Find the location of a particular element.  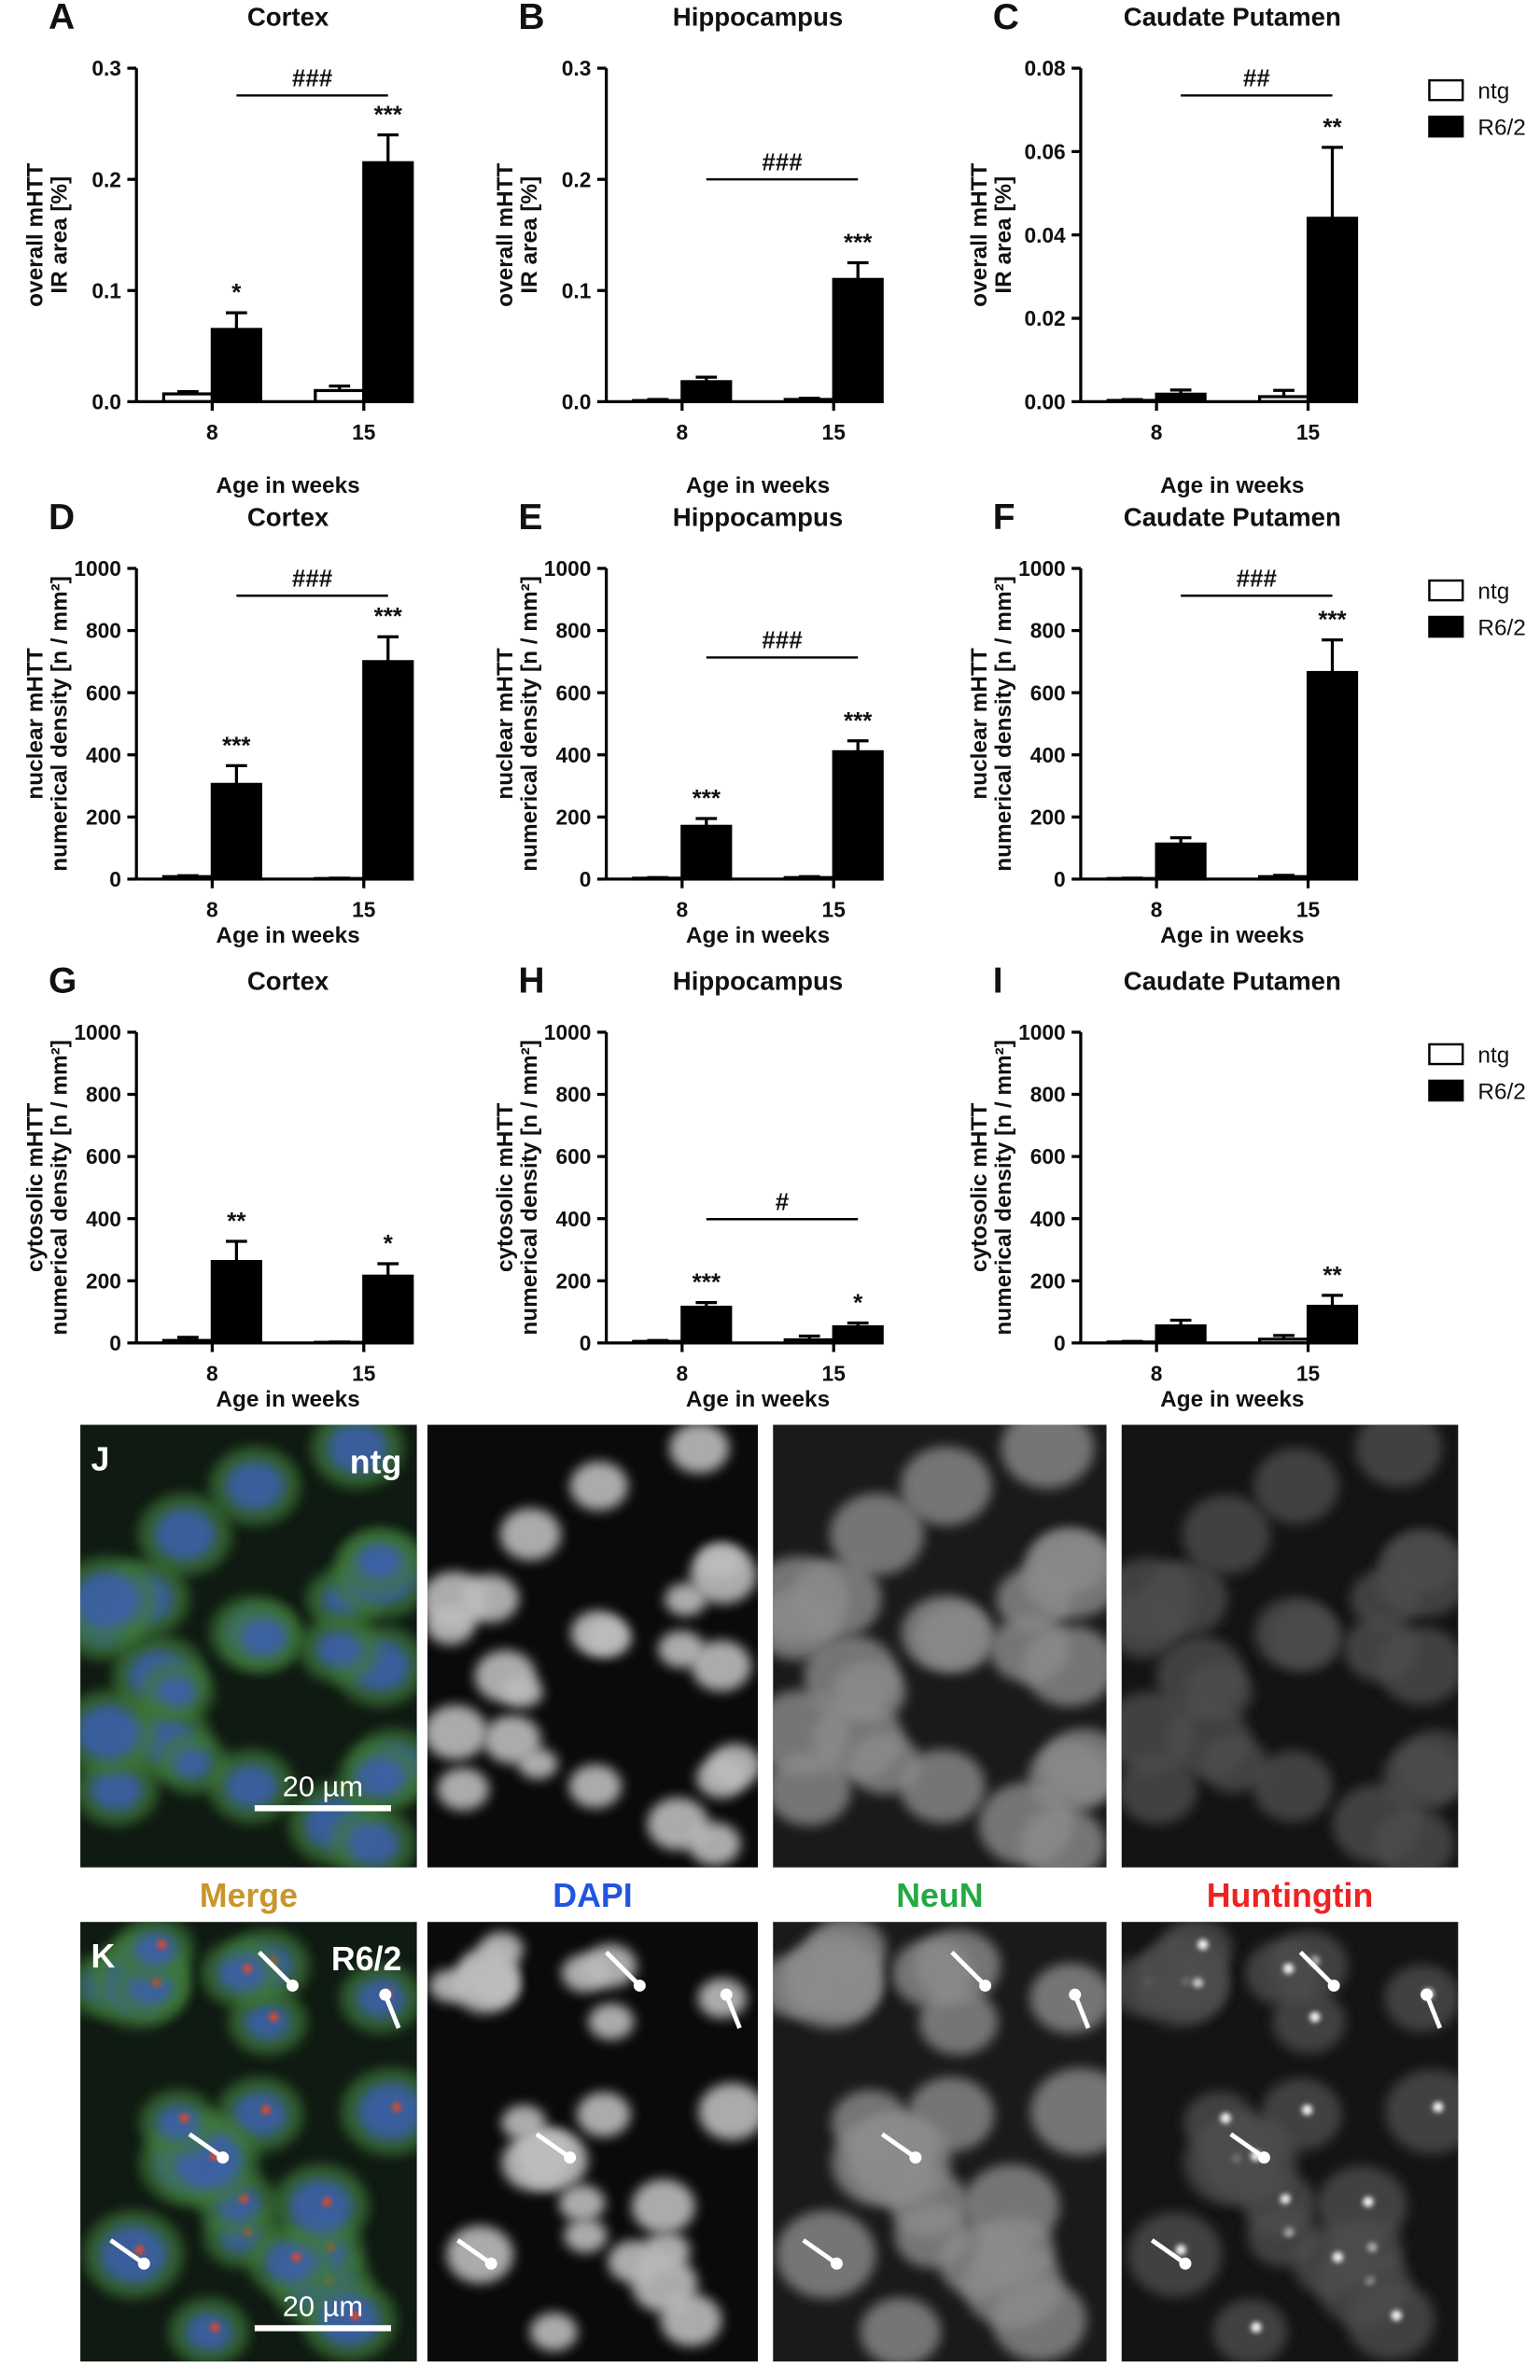

panel-letter: B is located at coordinates (531, 18).